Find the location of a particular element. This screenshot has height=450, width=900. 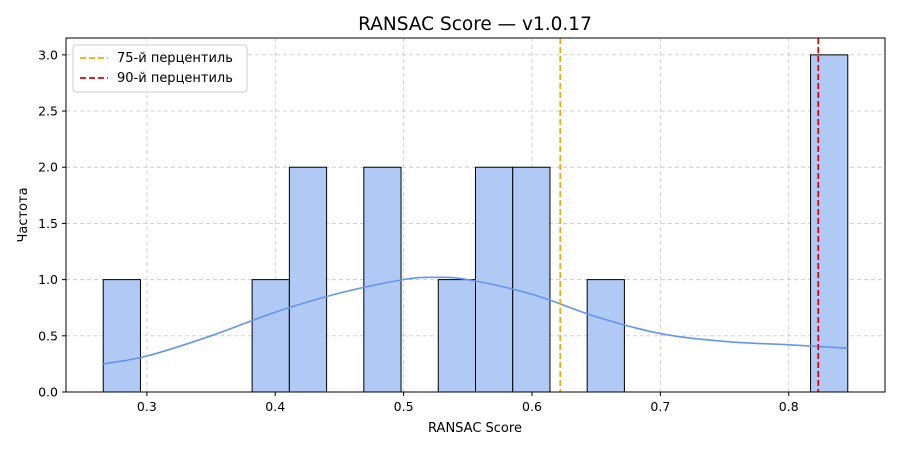

x-tick-label: 0.6 is located at coordinates (532, 406).